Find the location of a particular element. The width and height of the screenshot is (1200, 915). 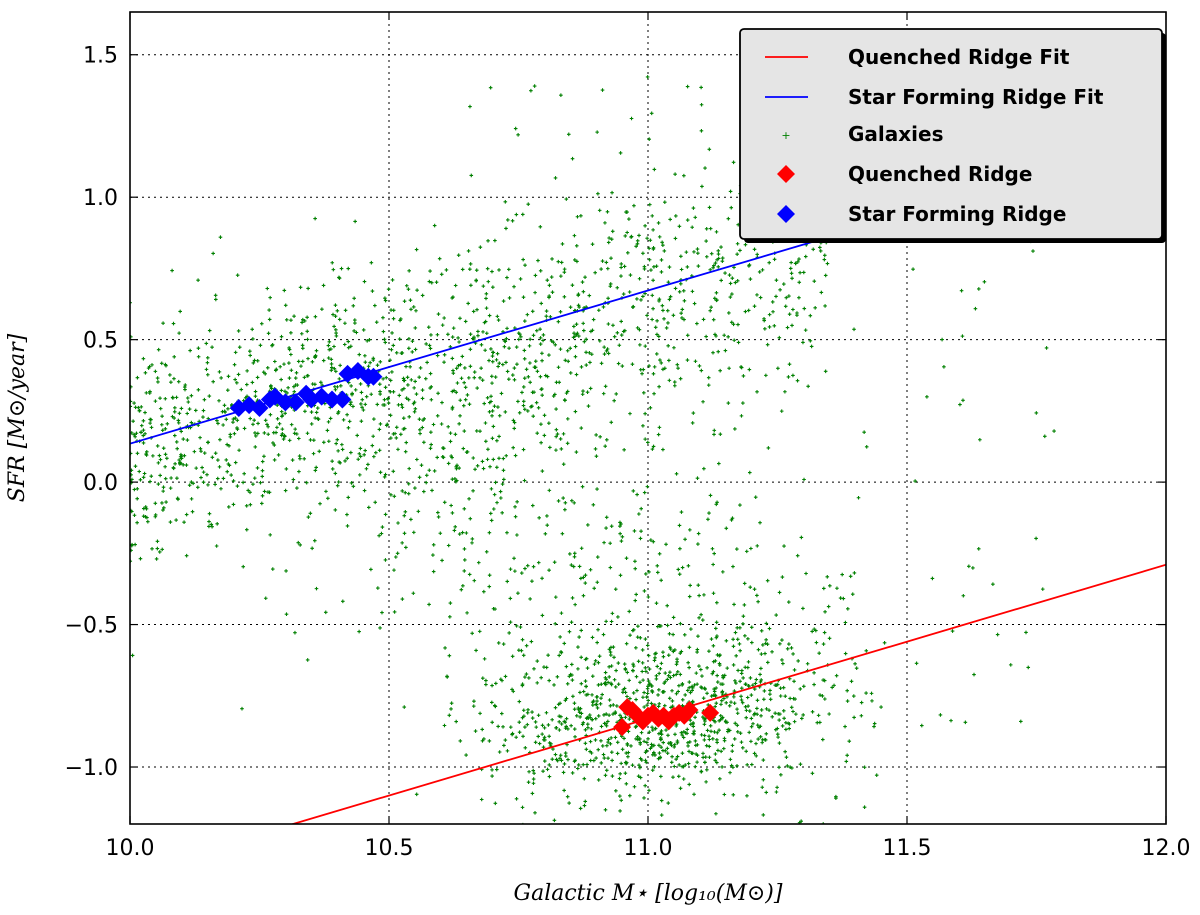

legend-label-galaxies: Galaxies is located at coordinates (896, 134).